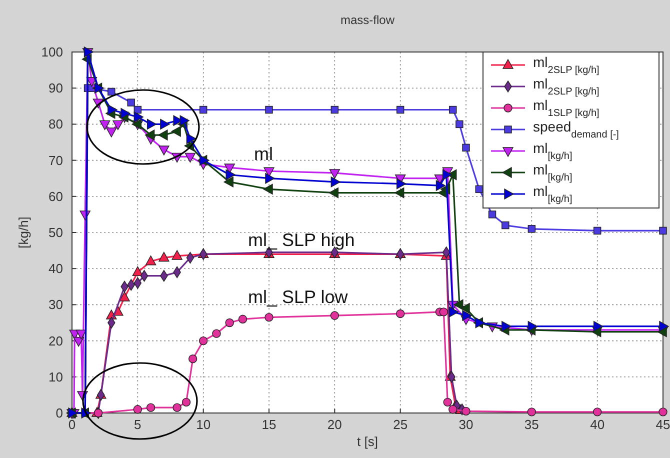 The image size is (670, 458). I want to click on y-tick-label: 90, so click(55, 88).